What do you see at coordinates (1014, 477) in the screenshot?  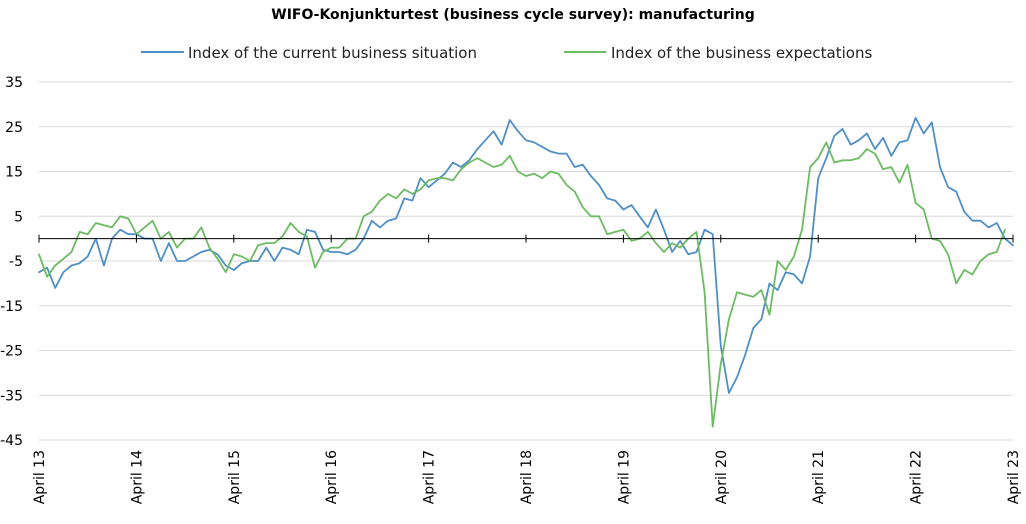 I see `x-tick-label: April 23` at bounding box center [1014, 477].